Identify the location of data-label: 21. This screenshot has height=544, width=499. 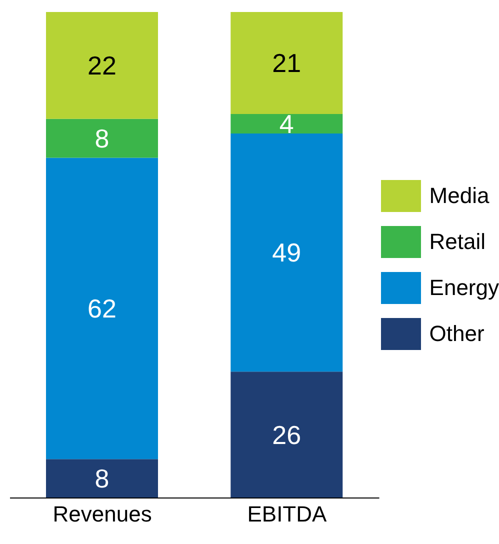
(287, 63).